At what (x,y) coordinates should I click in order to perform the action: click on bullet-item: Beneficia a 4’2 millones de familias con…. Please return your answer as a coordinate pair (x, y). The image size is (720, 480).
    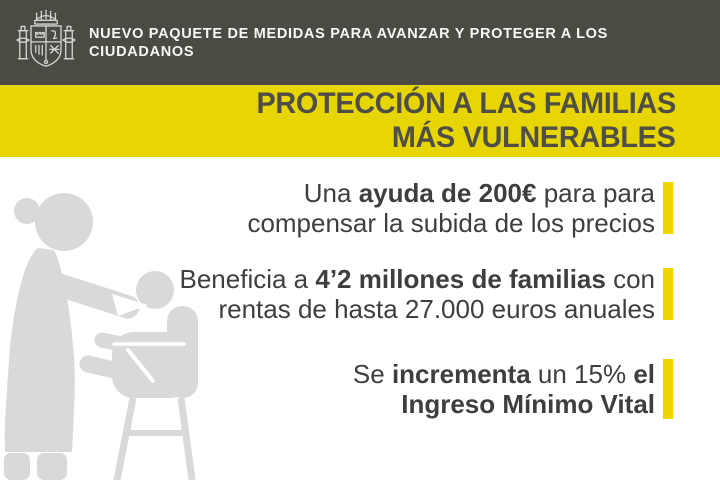
    Looking at the image, I should click on (426, 294).